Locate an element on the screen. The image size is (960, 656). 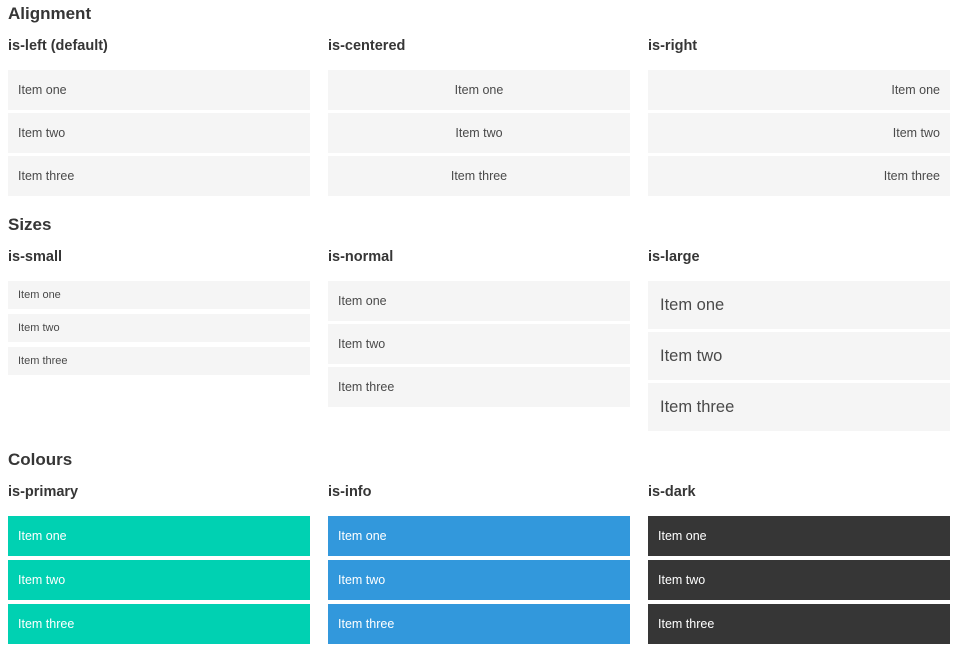
group-is-primary: is-primary Item one Item two Item three is located at coordinates (159, 566).